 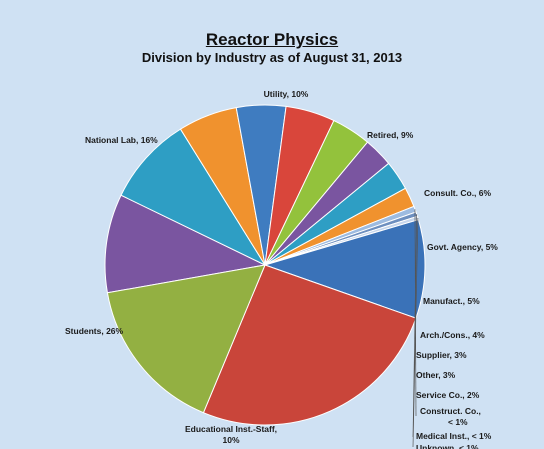 I want to click on slice-label: Manufact., 5%, so click(x=451, y=301).